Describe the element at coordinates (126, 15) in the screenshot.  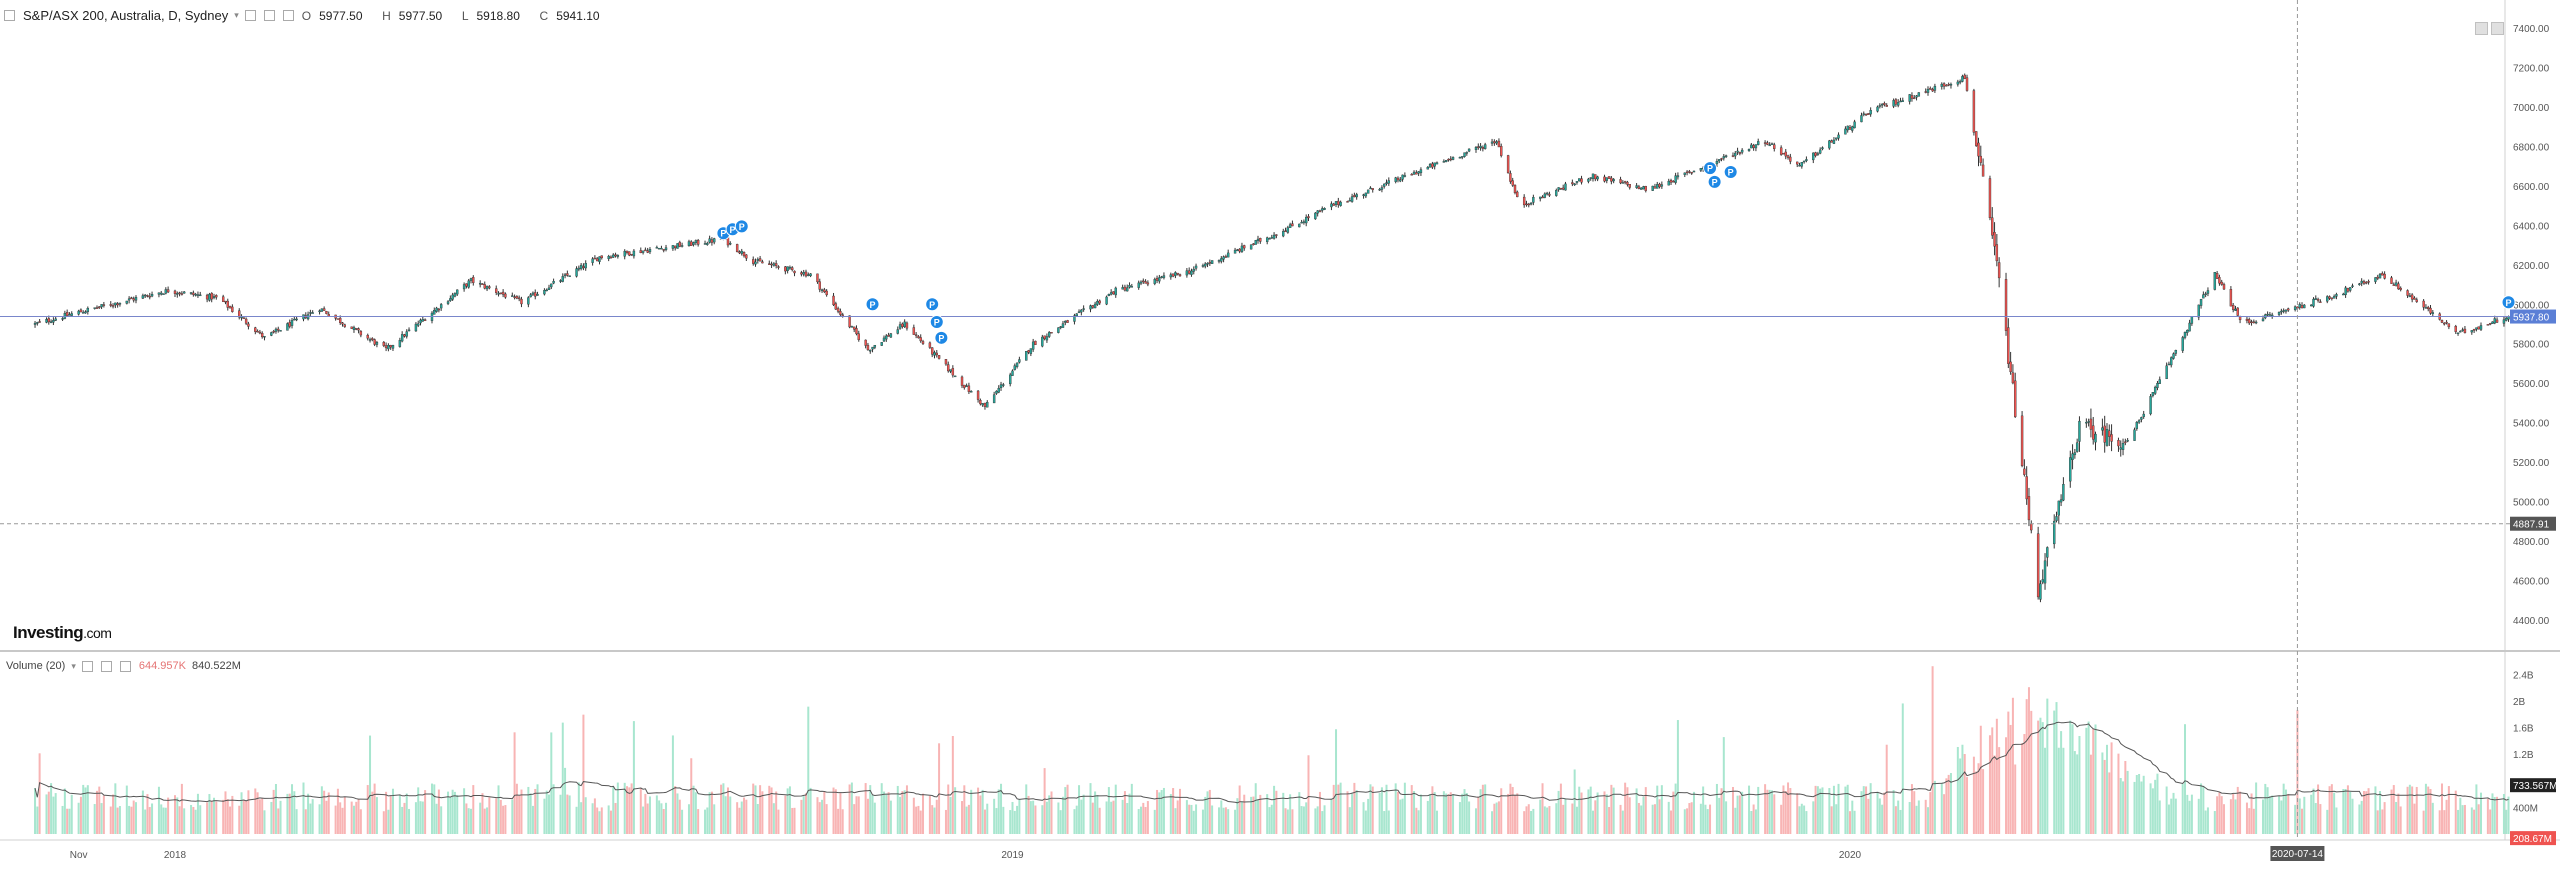
I see `symbol-title: S&P/ASX 200, Australia, D, Sydney` at that location.